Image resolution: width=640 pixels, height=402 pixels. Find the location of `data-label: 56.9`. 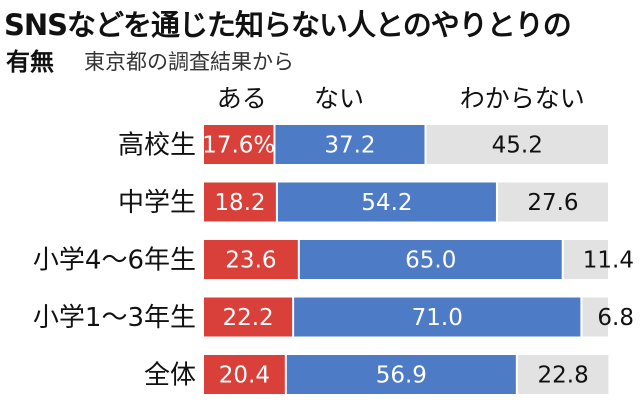

data-label: 56.9 is located at coordinates (401, 376).